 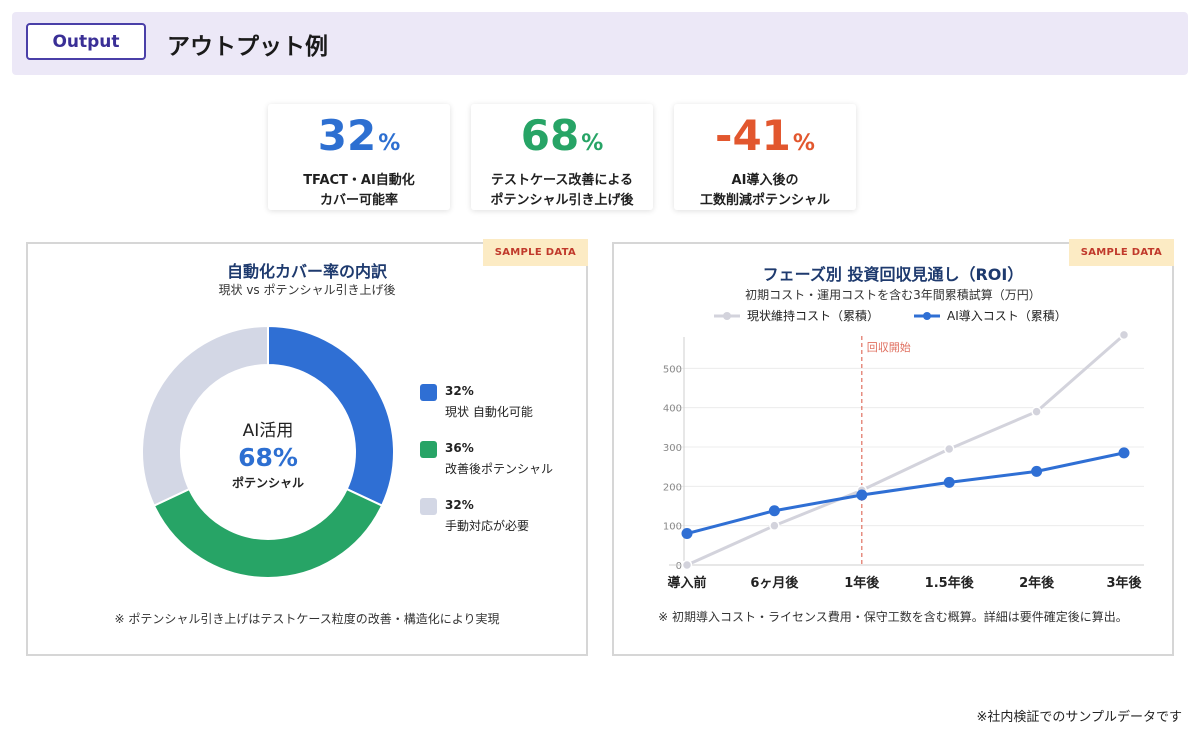 I want to click on kpi-card-potential: 68% テストケース改善による ポテンシャル引き上げ後, so click(x=562, y=157).